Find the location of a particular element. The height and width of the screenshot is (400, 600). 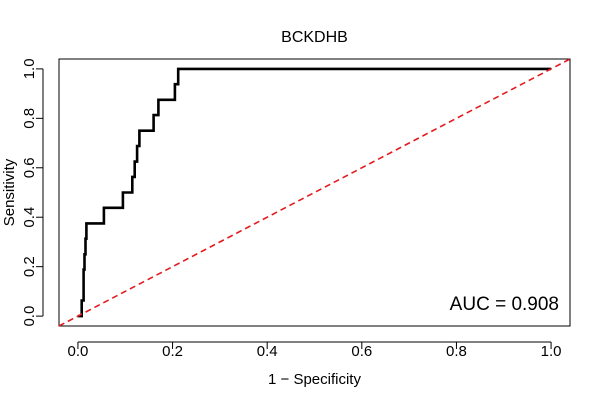

x-tick-label: 0.6 is located at coordinates (361, 351).